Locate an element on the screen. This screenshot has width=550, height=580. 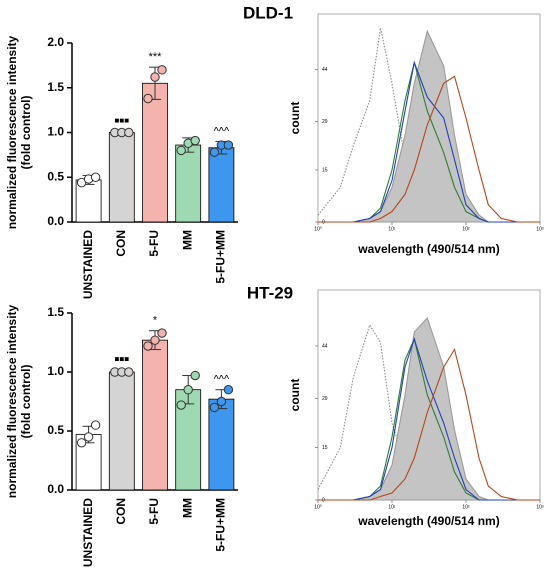
annotation: * is located at coordinates (155, 321).